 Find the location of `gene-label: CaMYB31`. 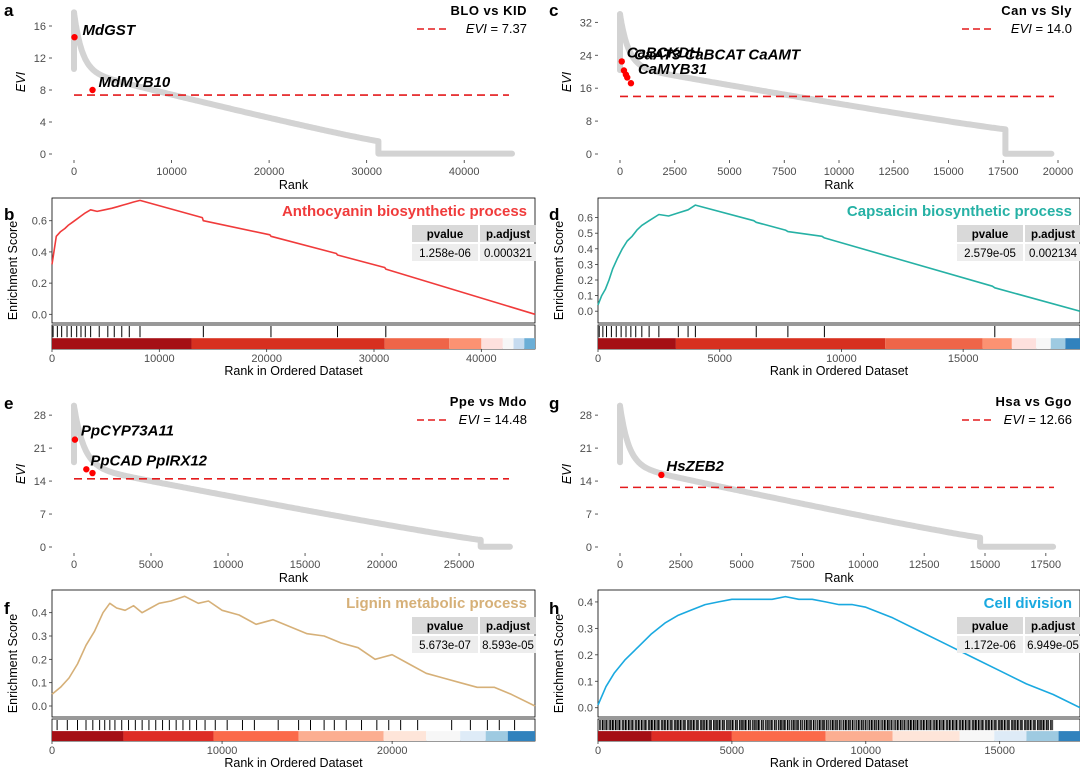

gene-label: CaMYB31 is located at coordinates (672, 69).